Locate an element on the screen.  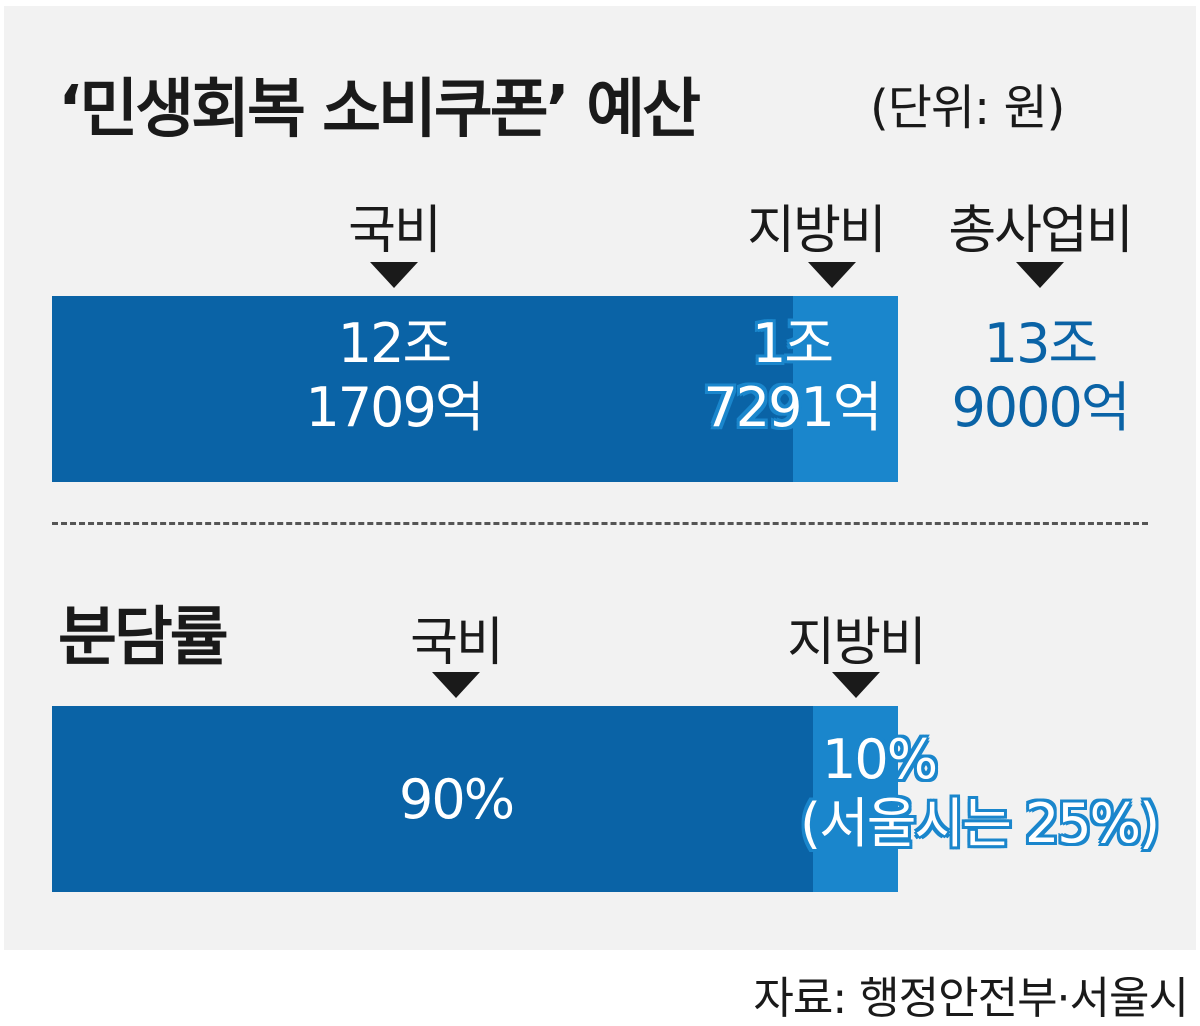
budget-total-value-line2: 9000억 is located at coordinates (1040, 407).